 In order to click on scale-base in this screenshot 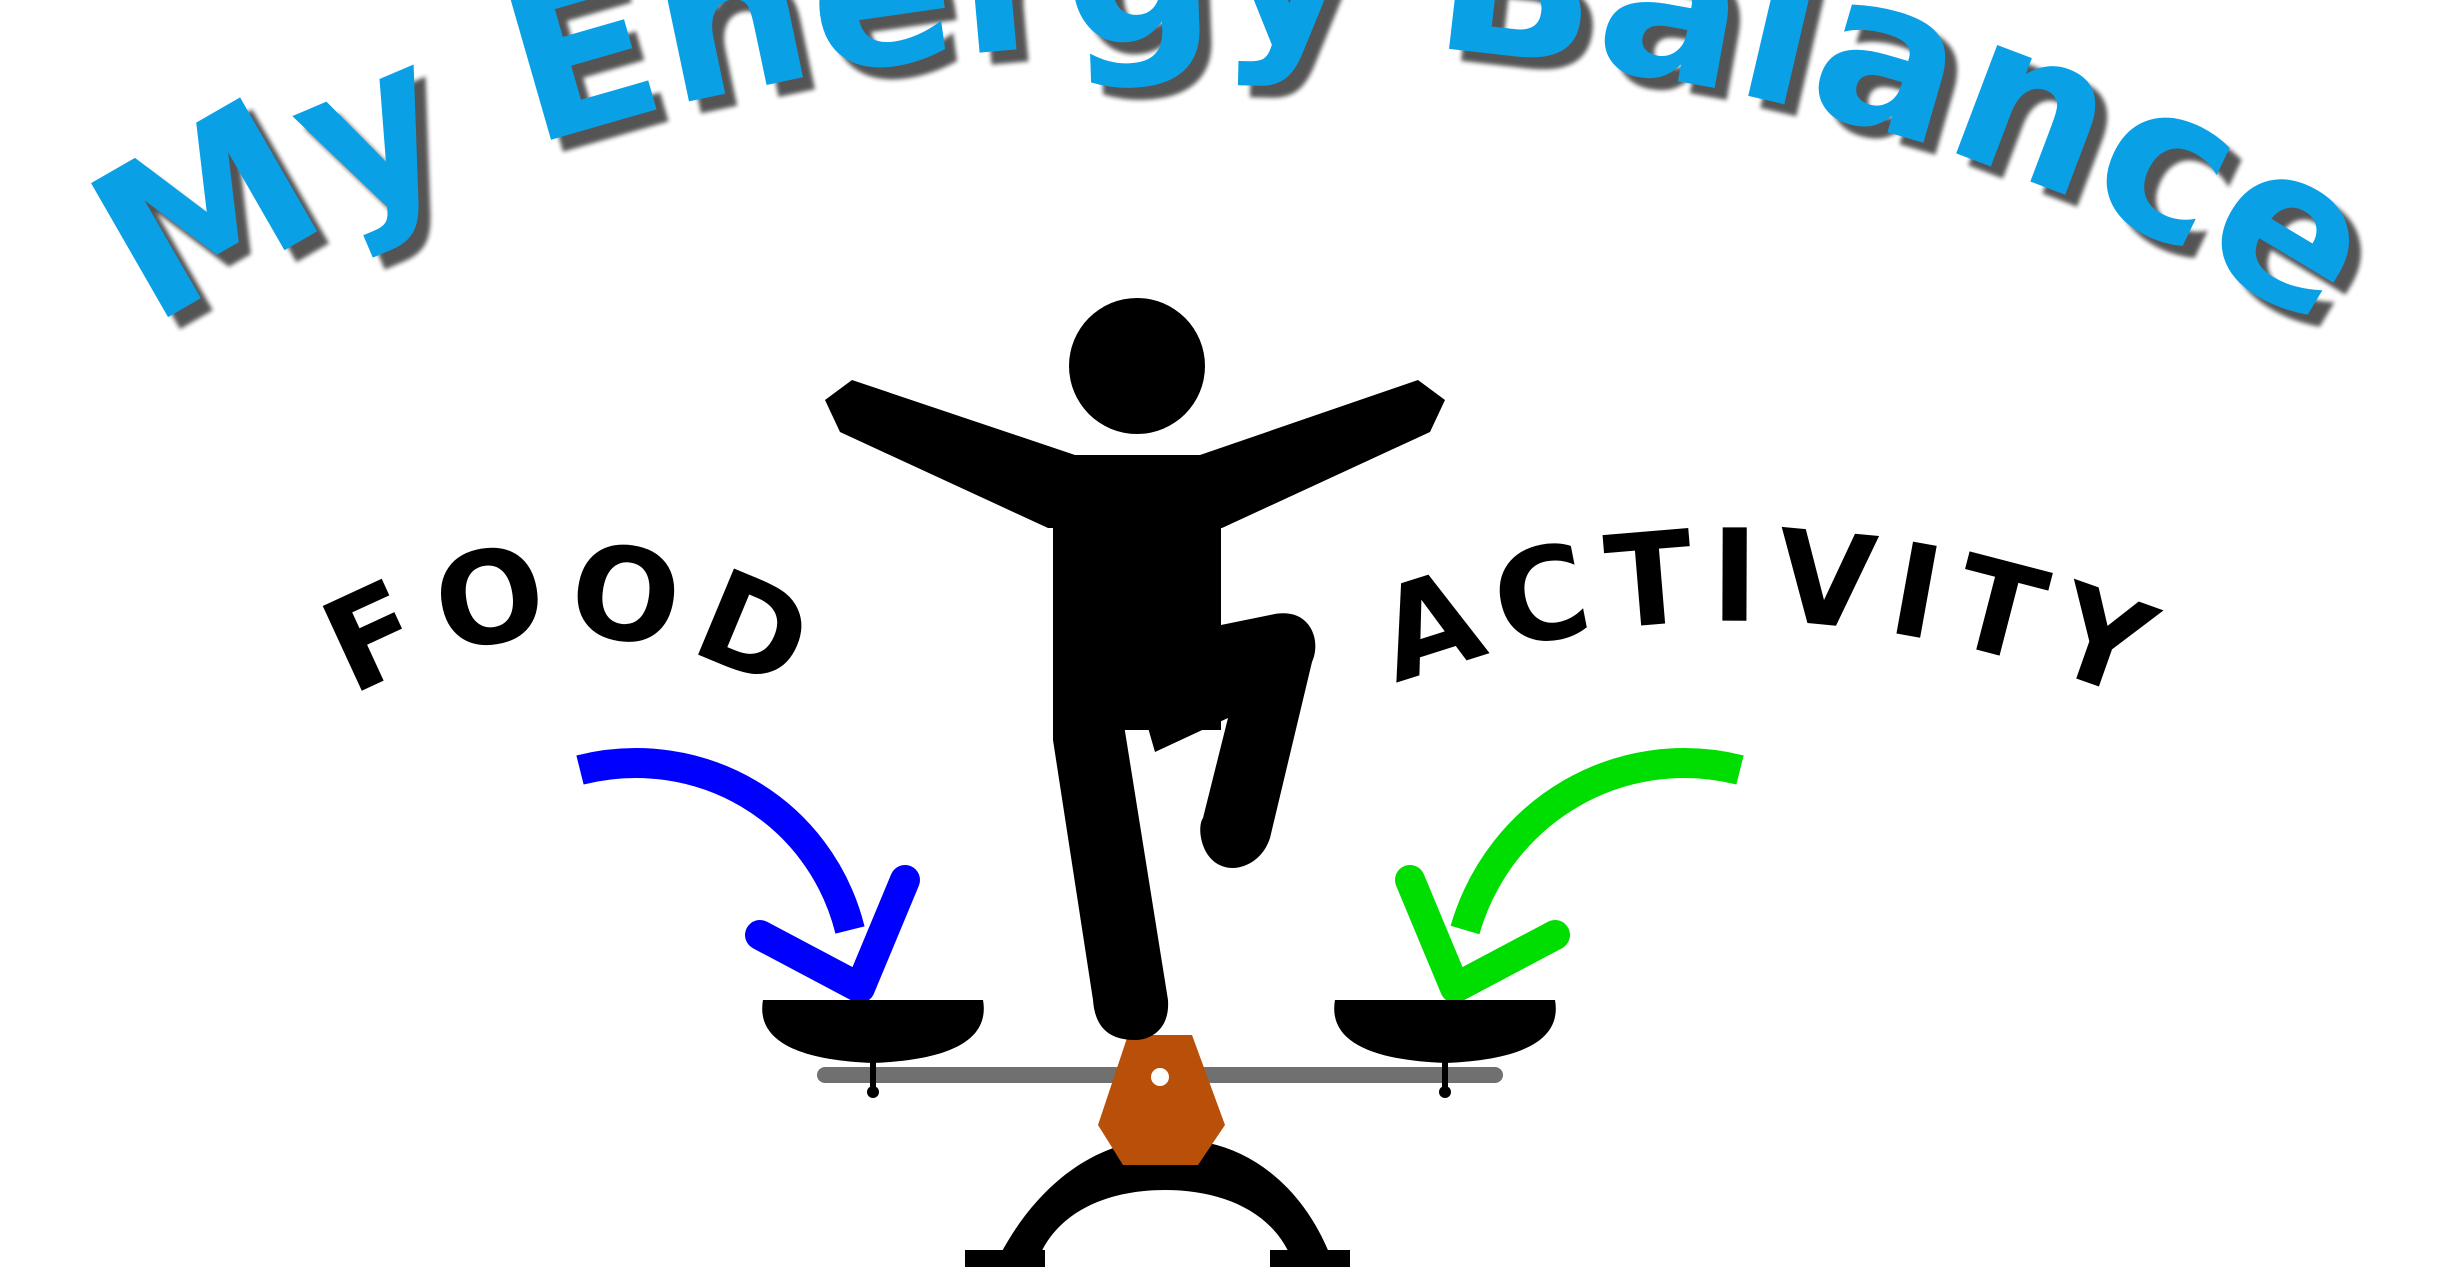, I will do `click(1157, 1203)`.